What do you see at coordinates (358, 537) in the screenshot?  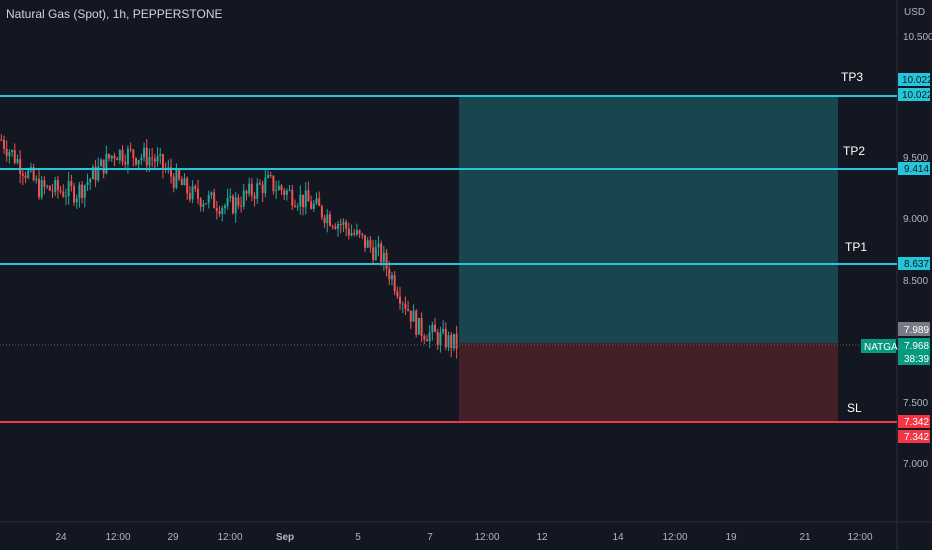 I see `time-tick: 5` at bounding box center [358, 537].